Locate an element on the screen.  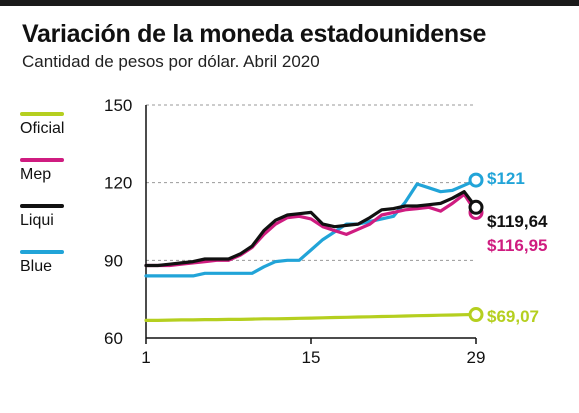
y-tick-120: 120 is located at coordinates (118, 183).